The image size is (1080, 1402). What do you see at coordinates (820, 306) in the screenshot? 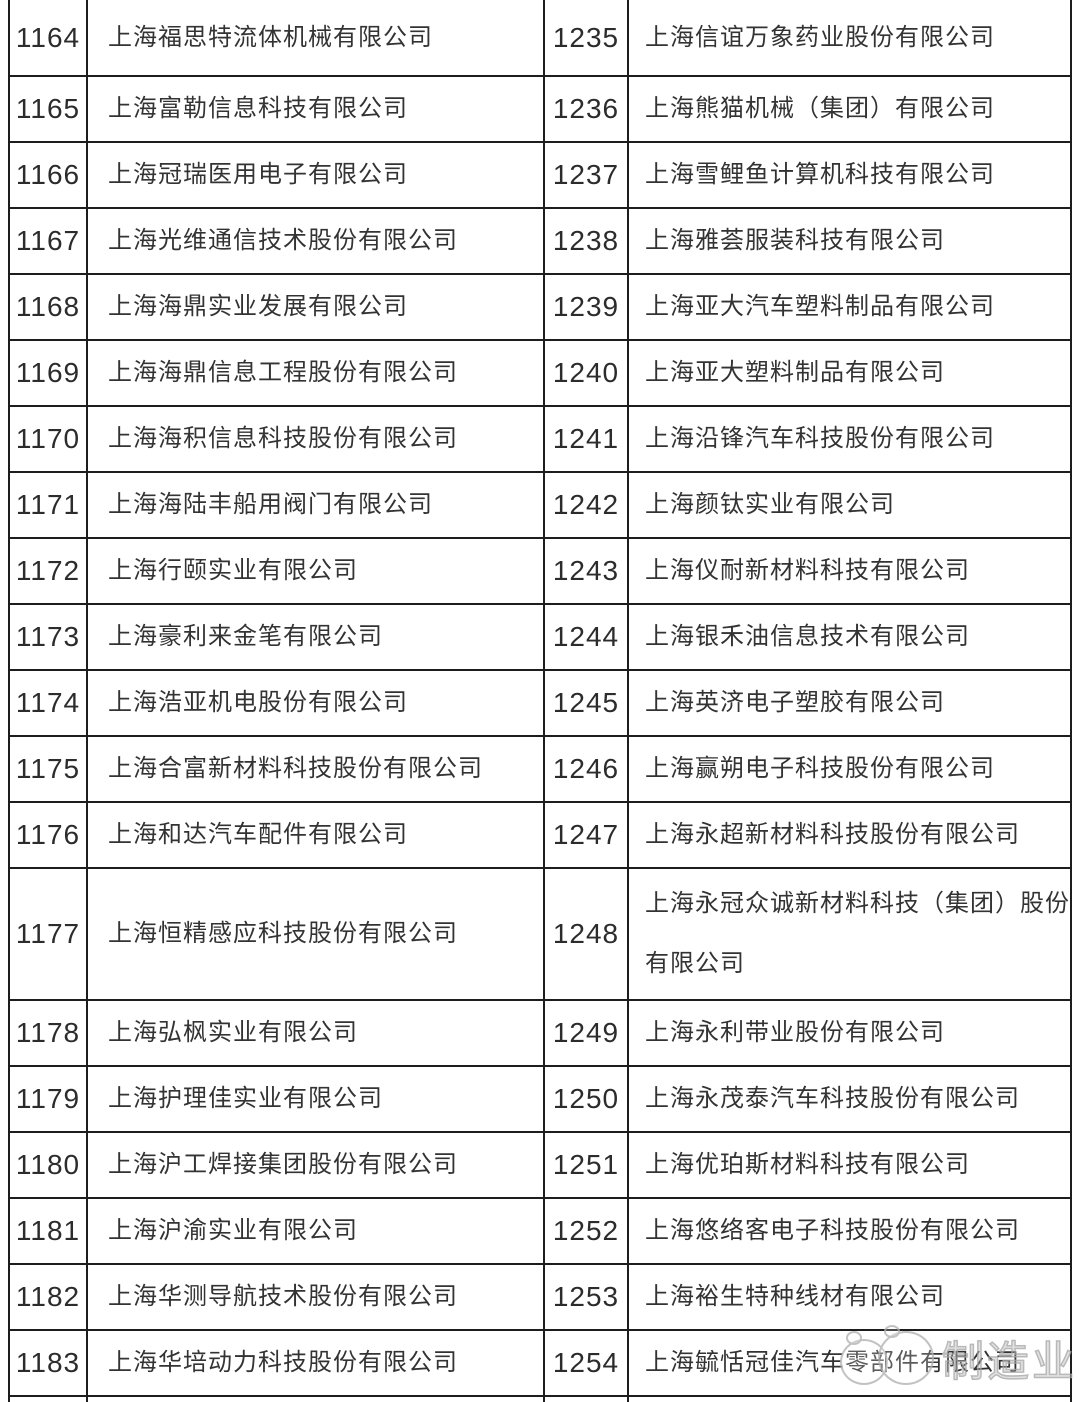
I see `company-name: 上海亚大汽车塑料制品有限公司` at bounding box center [820, 306].